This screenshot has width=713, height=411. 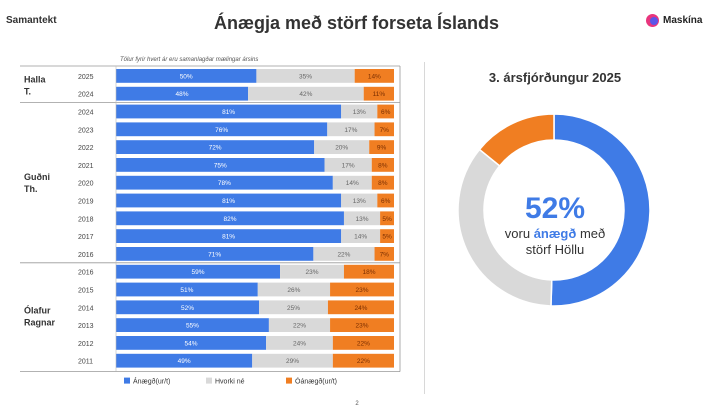 What do you see at coordinates (387, 219) in the screenshot?
I see `data-label: 5%` at bounding box center [387, 219].